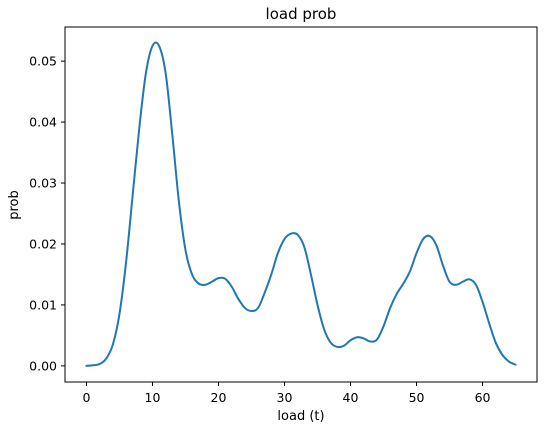 This screenshot has height=432, width=550. I want to click on x-tick-label: 30, so click(285, 397).